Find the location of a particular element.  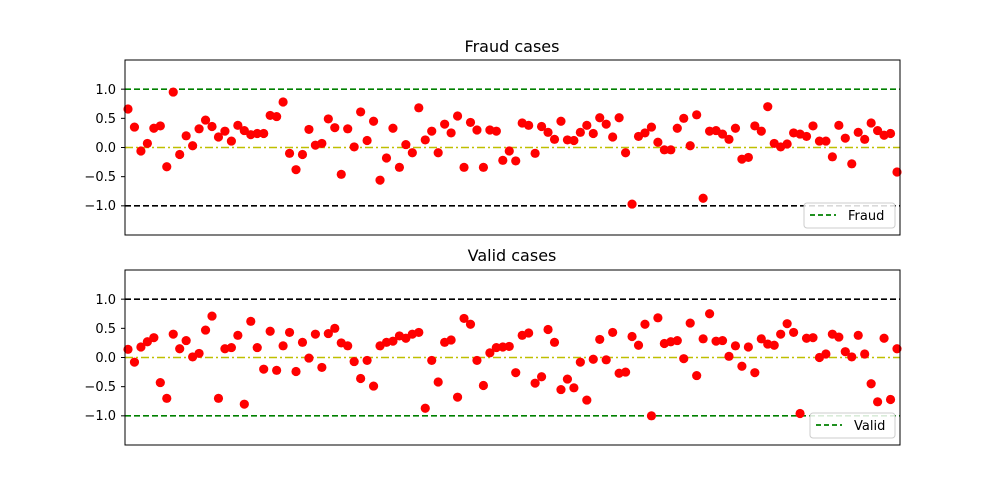

fraud-ytick-label: 0.5 is located at coordinates (105, 119).